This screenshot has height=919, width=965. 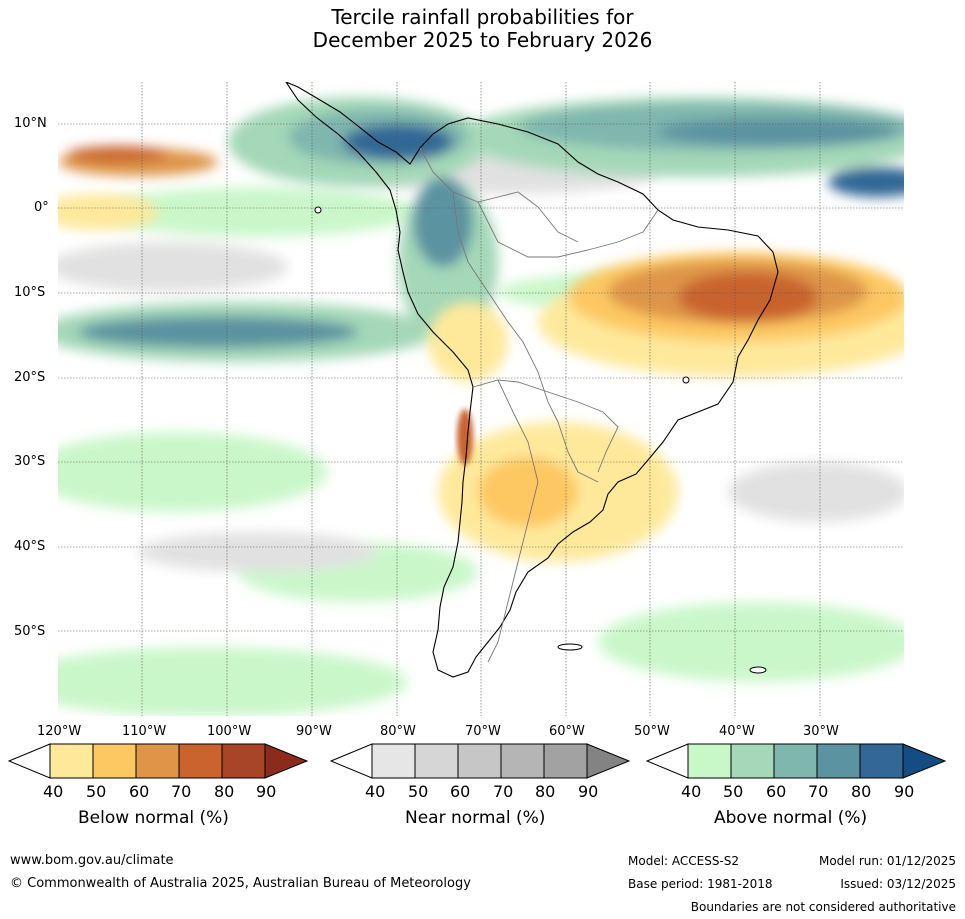 What do you see at coordinates (351, 761) in the screenshot?
I see `near-low-triangle` at bounding box center [351, 761].